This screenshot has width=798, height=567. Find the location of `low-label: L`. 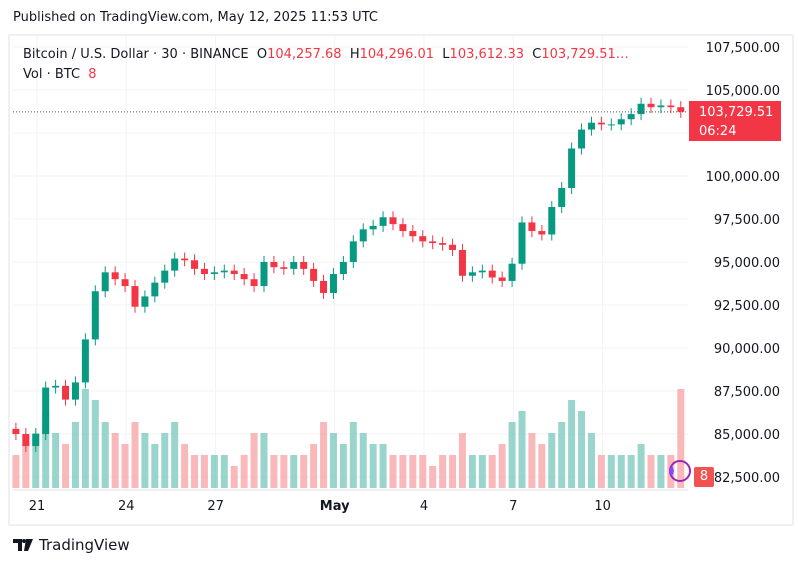

low-label: L is located at coordinates (446, 54).